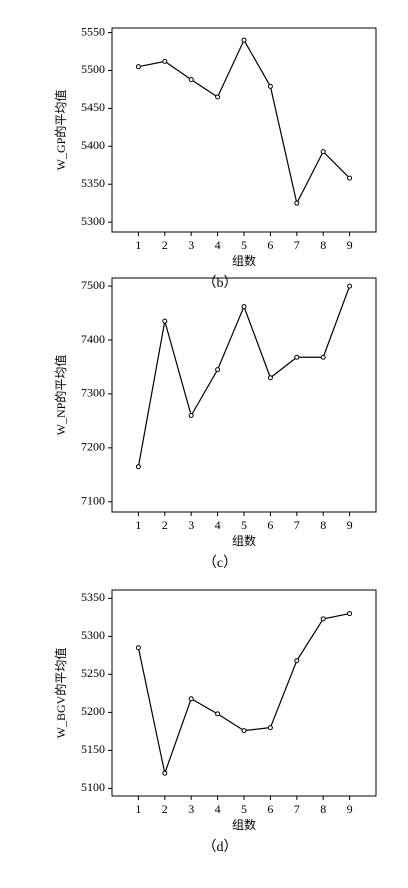 Image resolution: width=408 pixels, height=888 pixels. I want to click on y-tick-label: 7100, so click(93, 501).